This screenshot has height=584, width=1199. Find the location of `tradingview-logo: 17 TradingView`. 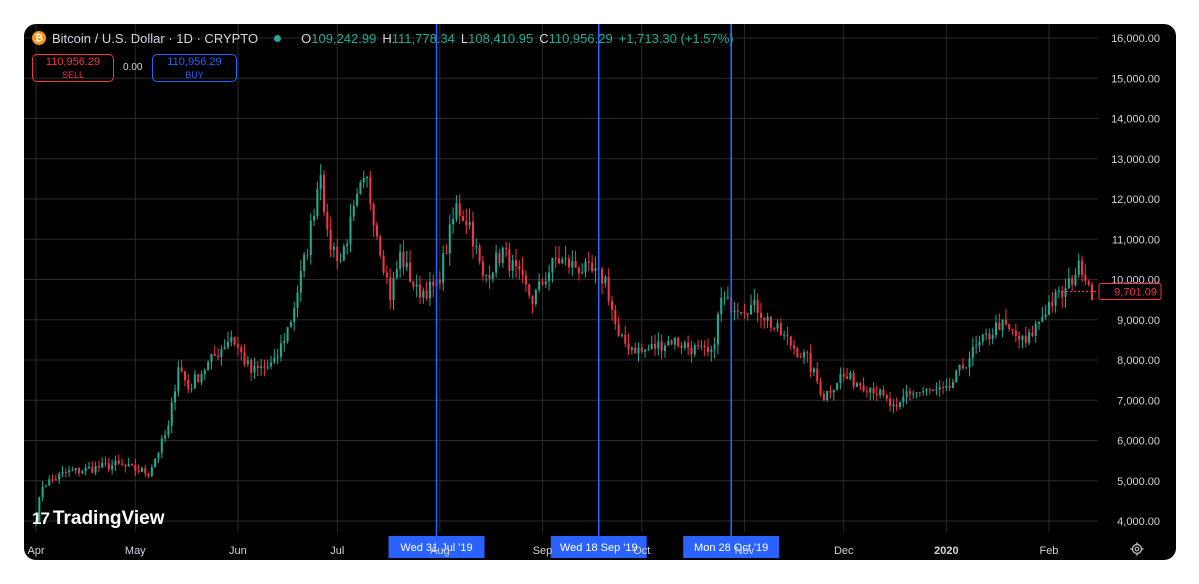

tradingview-logo: 17 TradingView is located at coordinates (98, 519).